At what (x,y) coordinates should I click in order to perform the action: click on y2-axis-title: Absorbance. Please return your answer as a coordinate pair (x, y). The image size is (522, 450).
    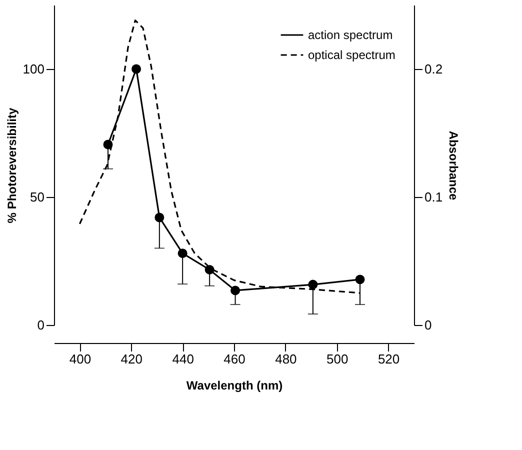
    Looking at the image, I should click on (453, 165).